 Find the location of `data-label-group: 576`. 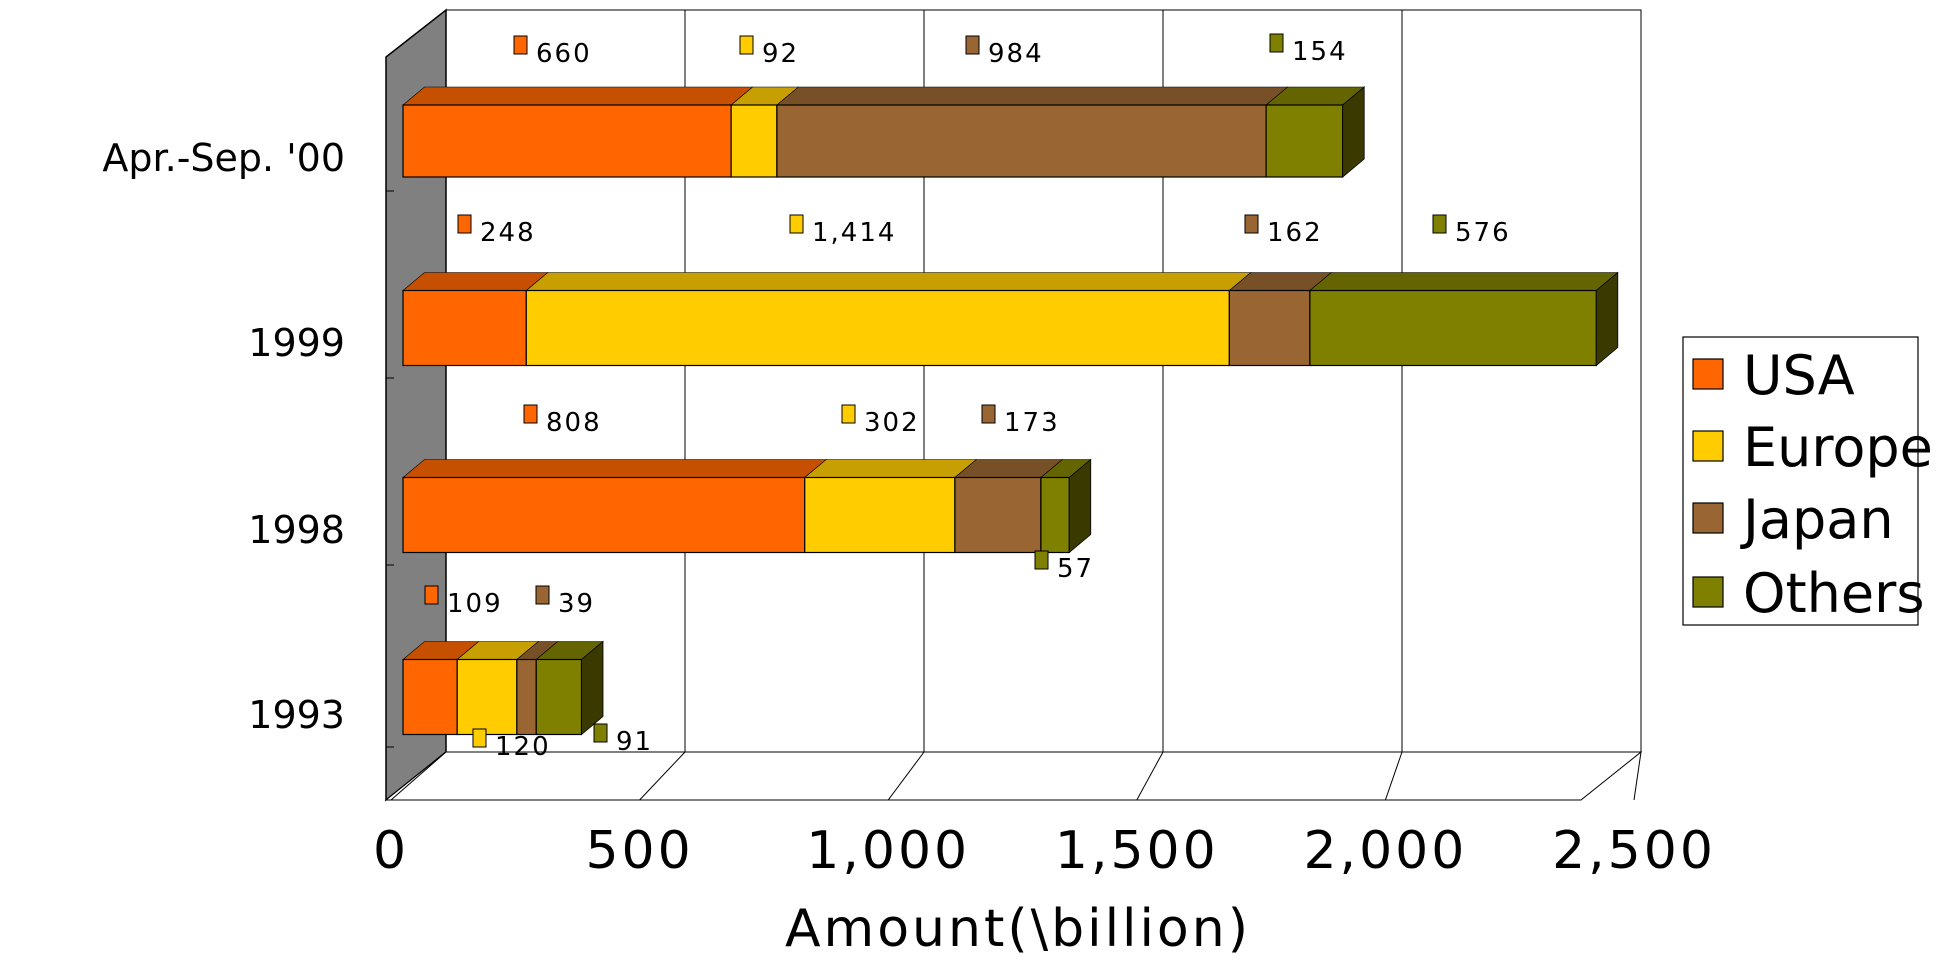

data-label-group: 576 is located at coordinates (1471, 231).